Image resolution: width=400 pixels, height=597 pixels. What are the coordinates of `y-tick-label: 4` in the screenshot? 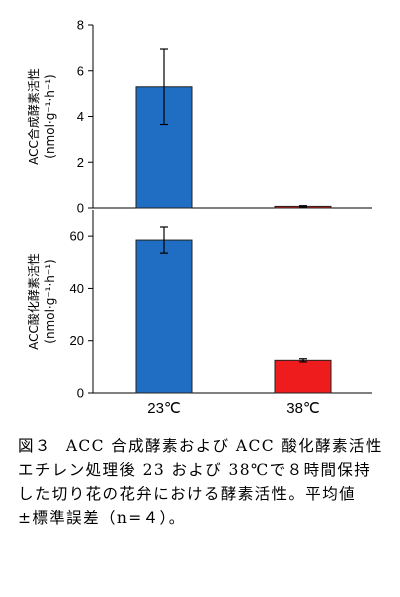 It's located at (80, 116).